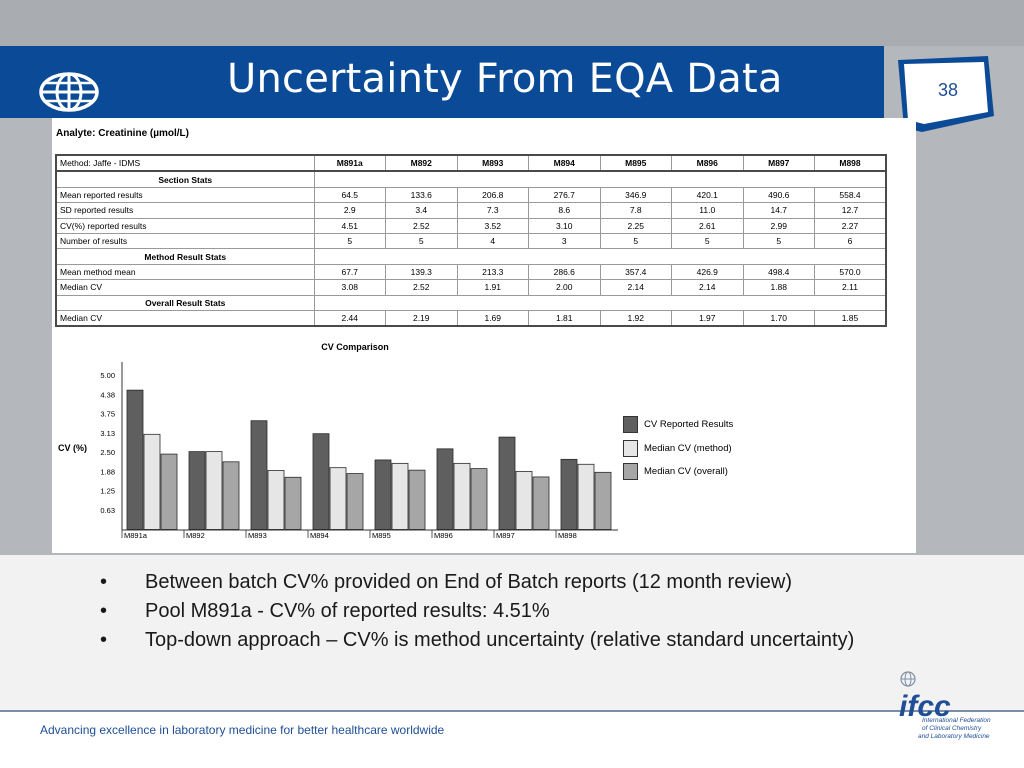 Image resolution: width=1024 pixels, height=768 pixels. I want to click on row-label: Number of results, so click(185, 241).